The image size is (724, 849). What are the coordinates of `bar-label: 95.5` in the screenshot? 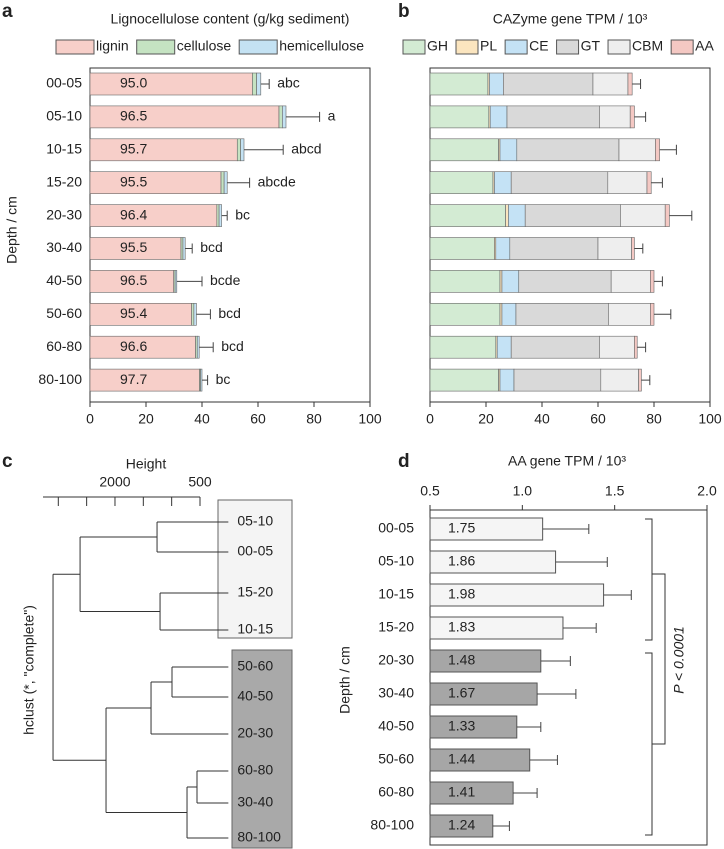 It's located at (133, 247).